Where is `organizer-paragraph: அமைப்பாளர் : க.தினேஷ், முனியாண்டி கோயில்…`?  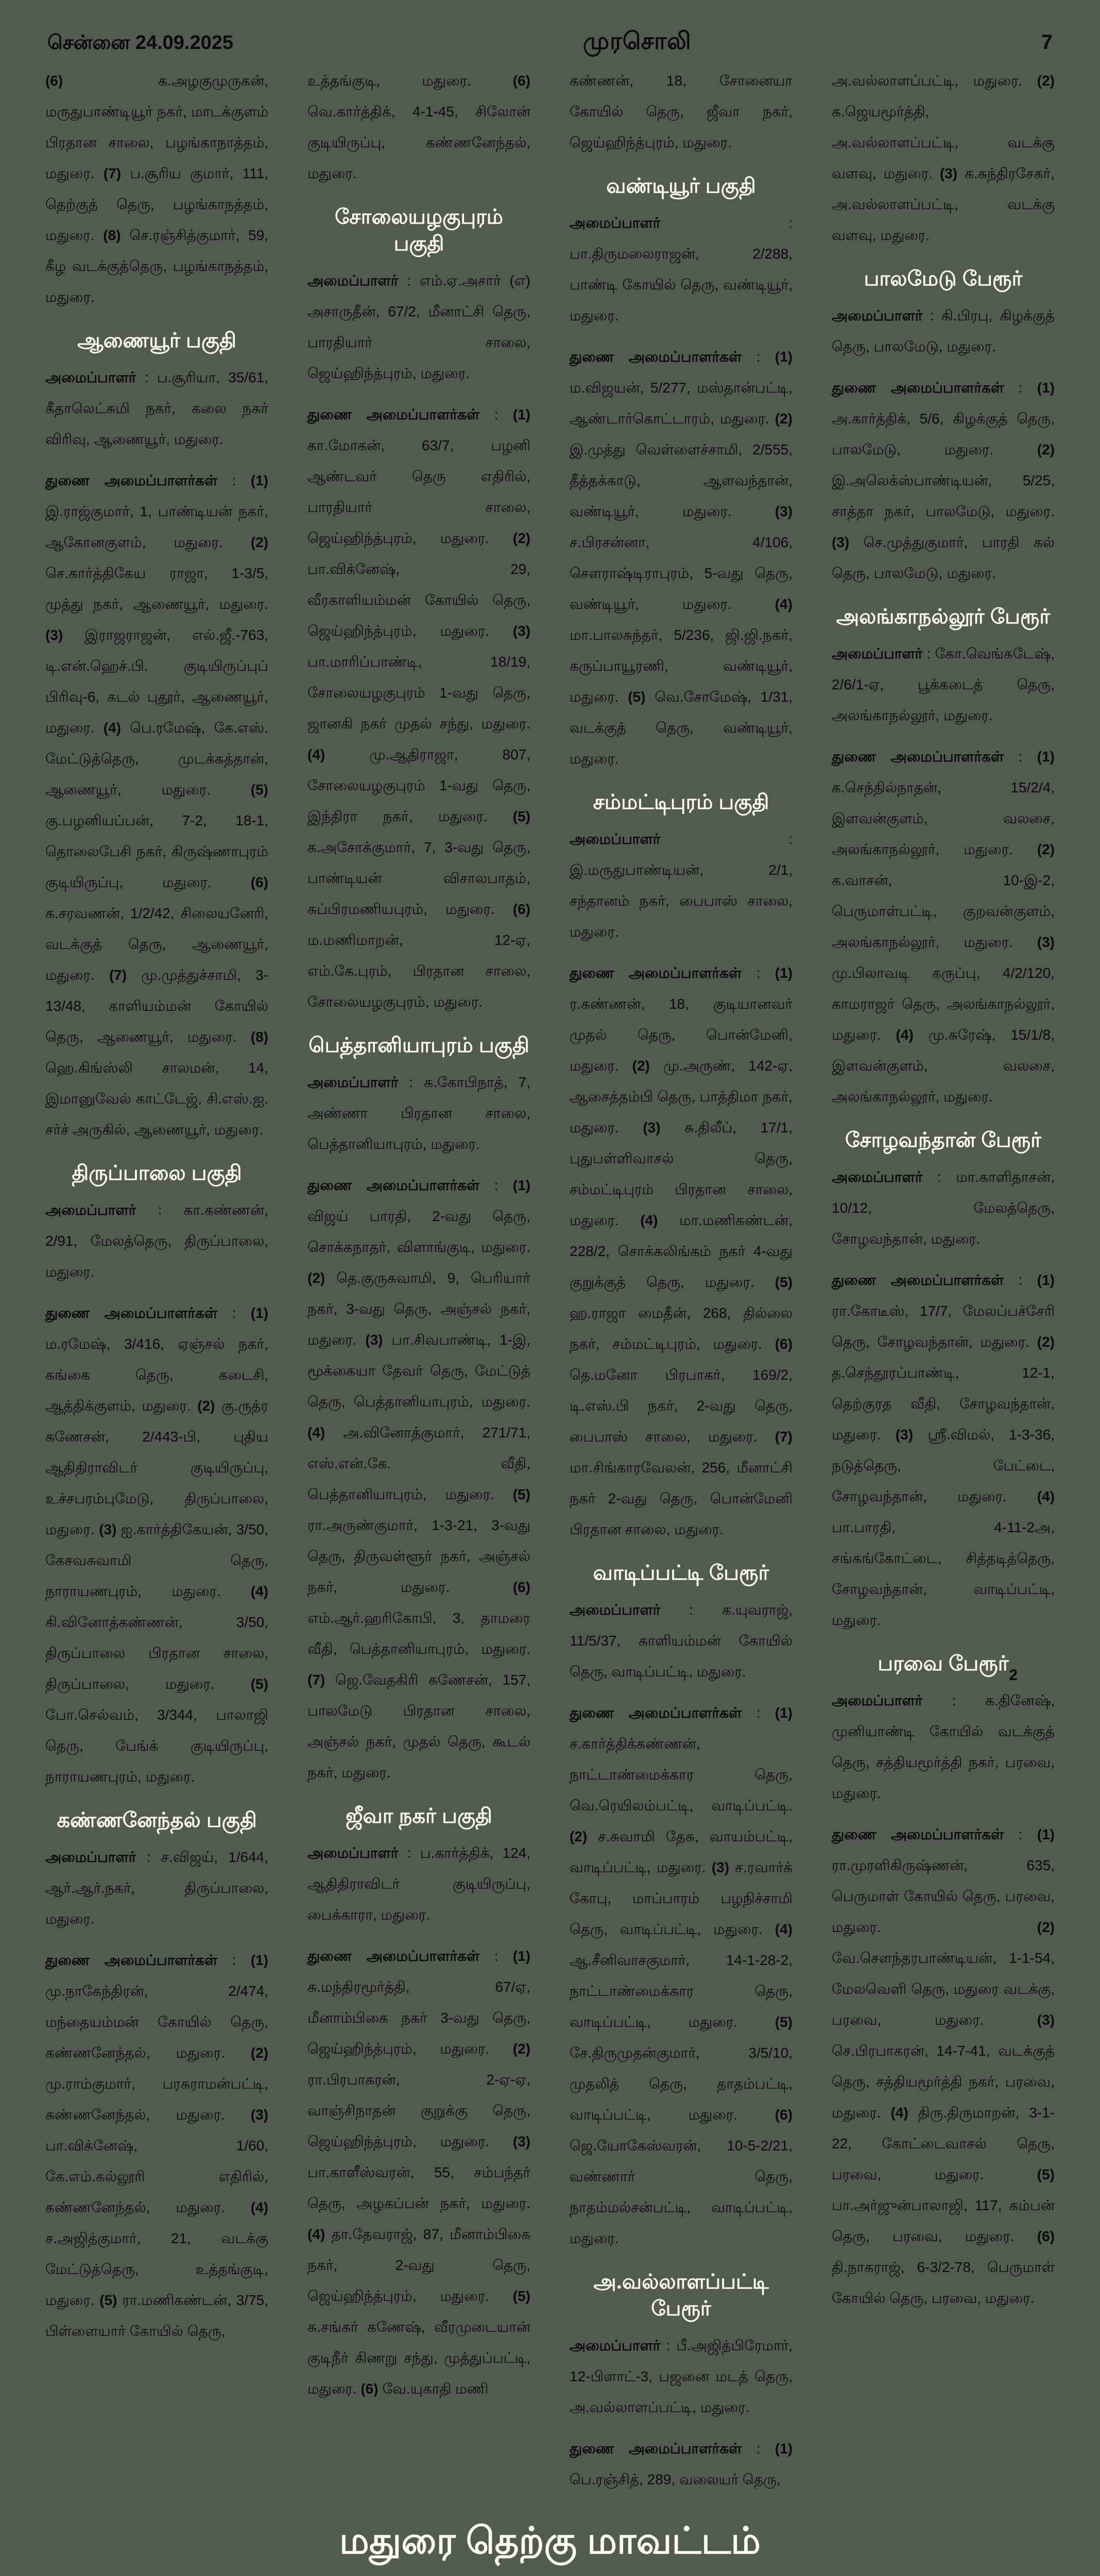
organizer-paragraph: அமைப்பாளர் : க.தினேஷ், முனியாண்டி கோயில்… is located at coordinates (944, 1746).